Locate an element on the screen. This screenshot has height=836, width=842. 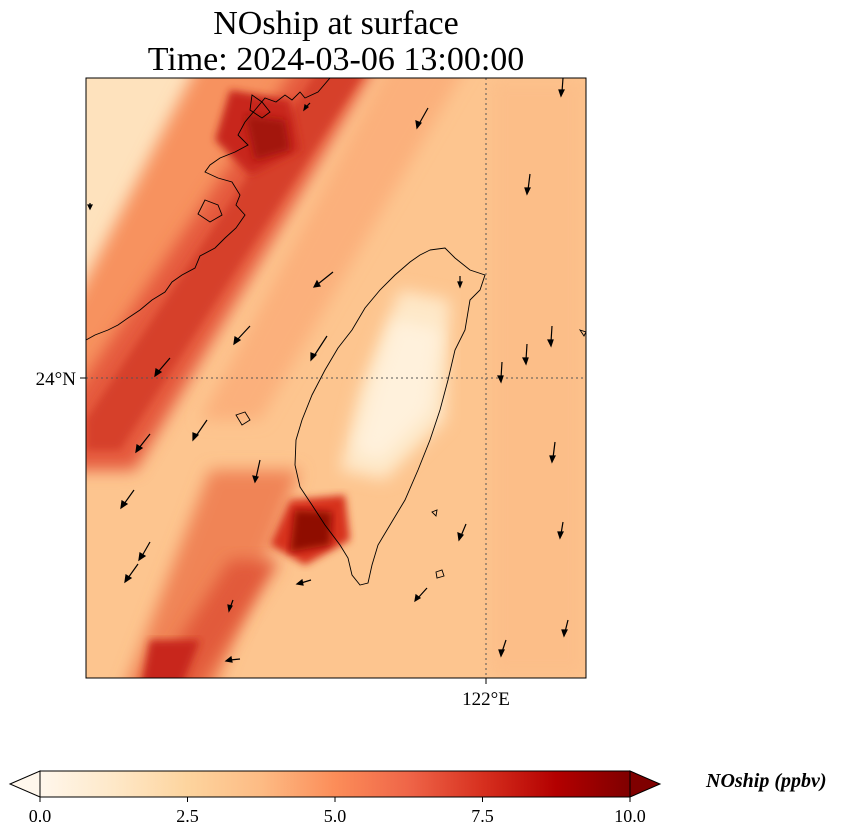
colorbar-bar is located at coordinates (335, 784).